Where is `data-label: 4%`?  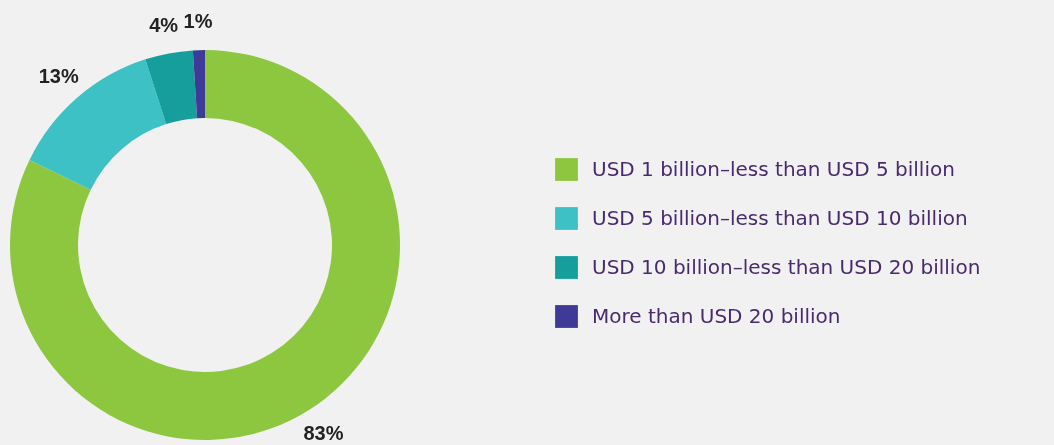
data-label: 4% is located at coordinates (164, 24).